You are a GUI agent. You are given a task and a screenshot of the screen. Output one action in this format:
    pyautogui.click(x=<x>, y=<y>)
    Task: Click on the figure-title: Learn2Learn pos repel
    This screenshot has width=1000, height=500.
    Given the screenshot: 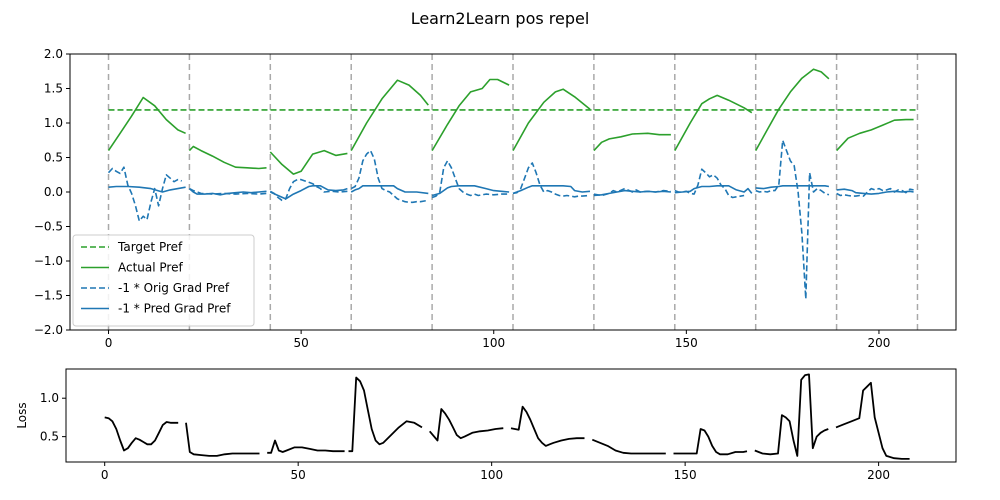 What is the action you would take?
    pyautogui.click(x=500, y=18)
    